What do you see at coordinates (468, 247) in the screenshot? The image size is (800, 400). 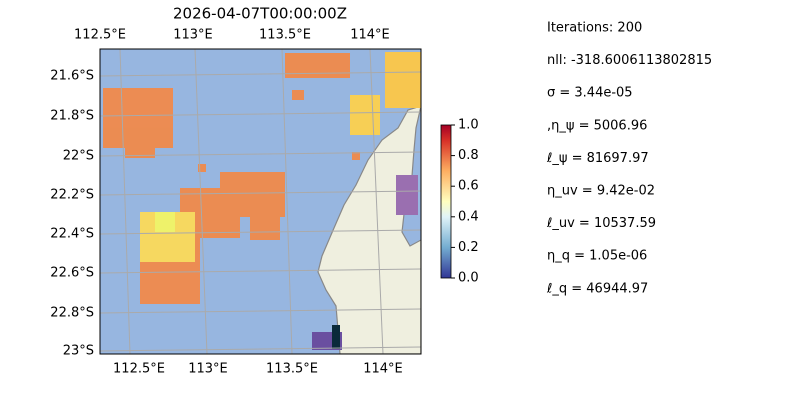 I see `colorbar-tick-label: 0.2` at bounding box center [468, 247].